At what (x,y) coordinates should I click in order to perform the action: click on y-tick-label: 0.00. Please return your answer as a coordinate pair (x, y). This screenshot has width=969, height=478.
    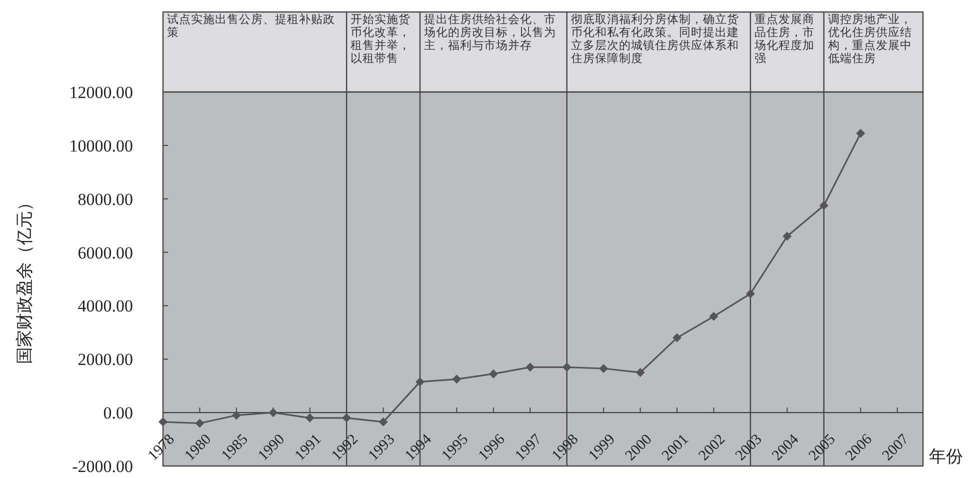
    Looking at the image, I should click on (118, 413).